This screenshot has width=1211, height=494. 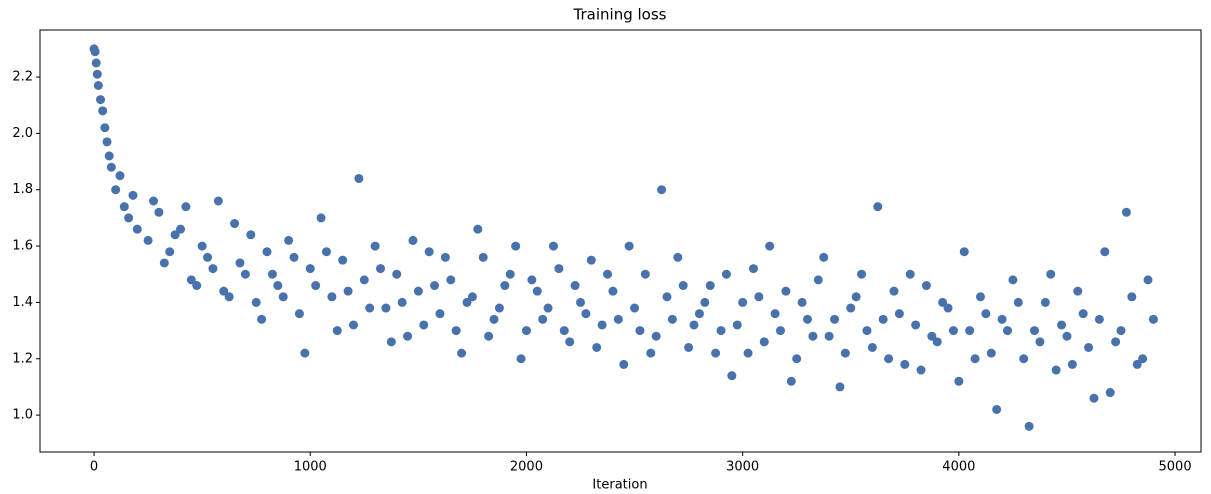 What do you see at coordinates (22, 133) in the screenshot?
I see `y-tick-label: 2.0` at bounding box center [22, 133].